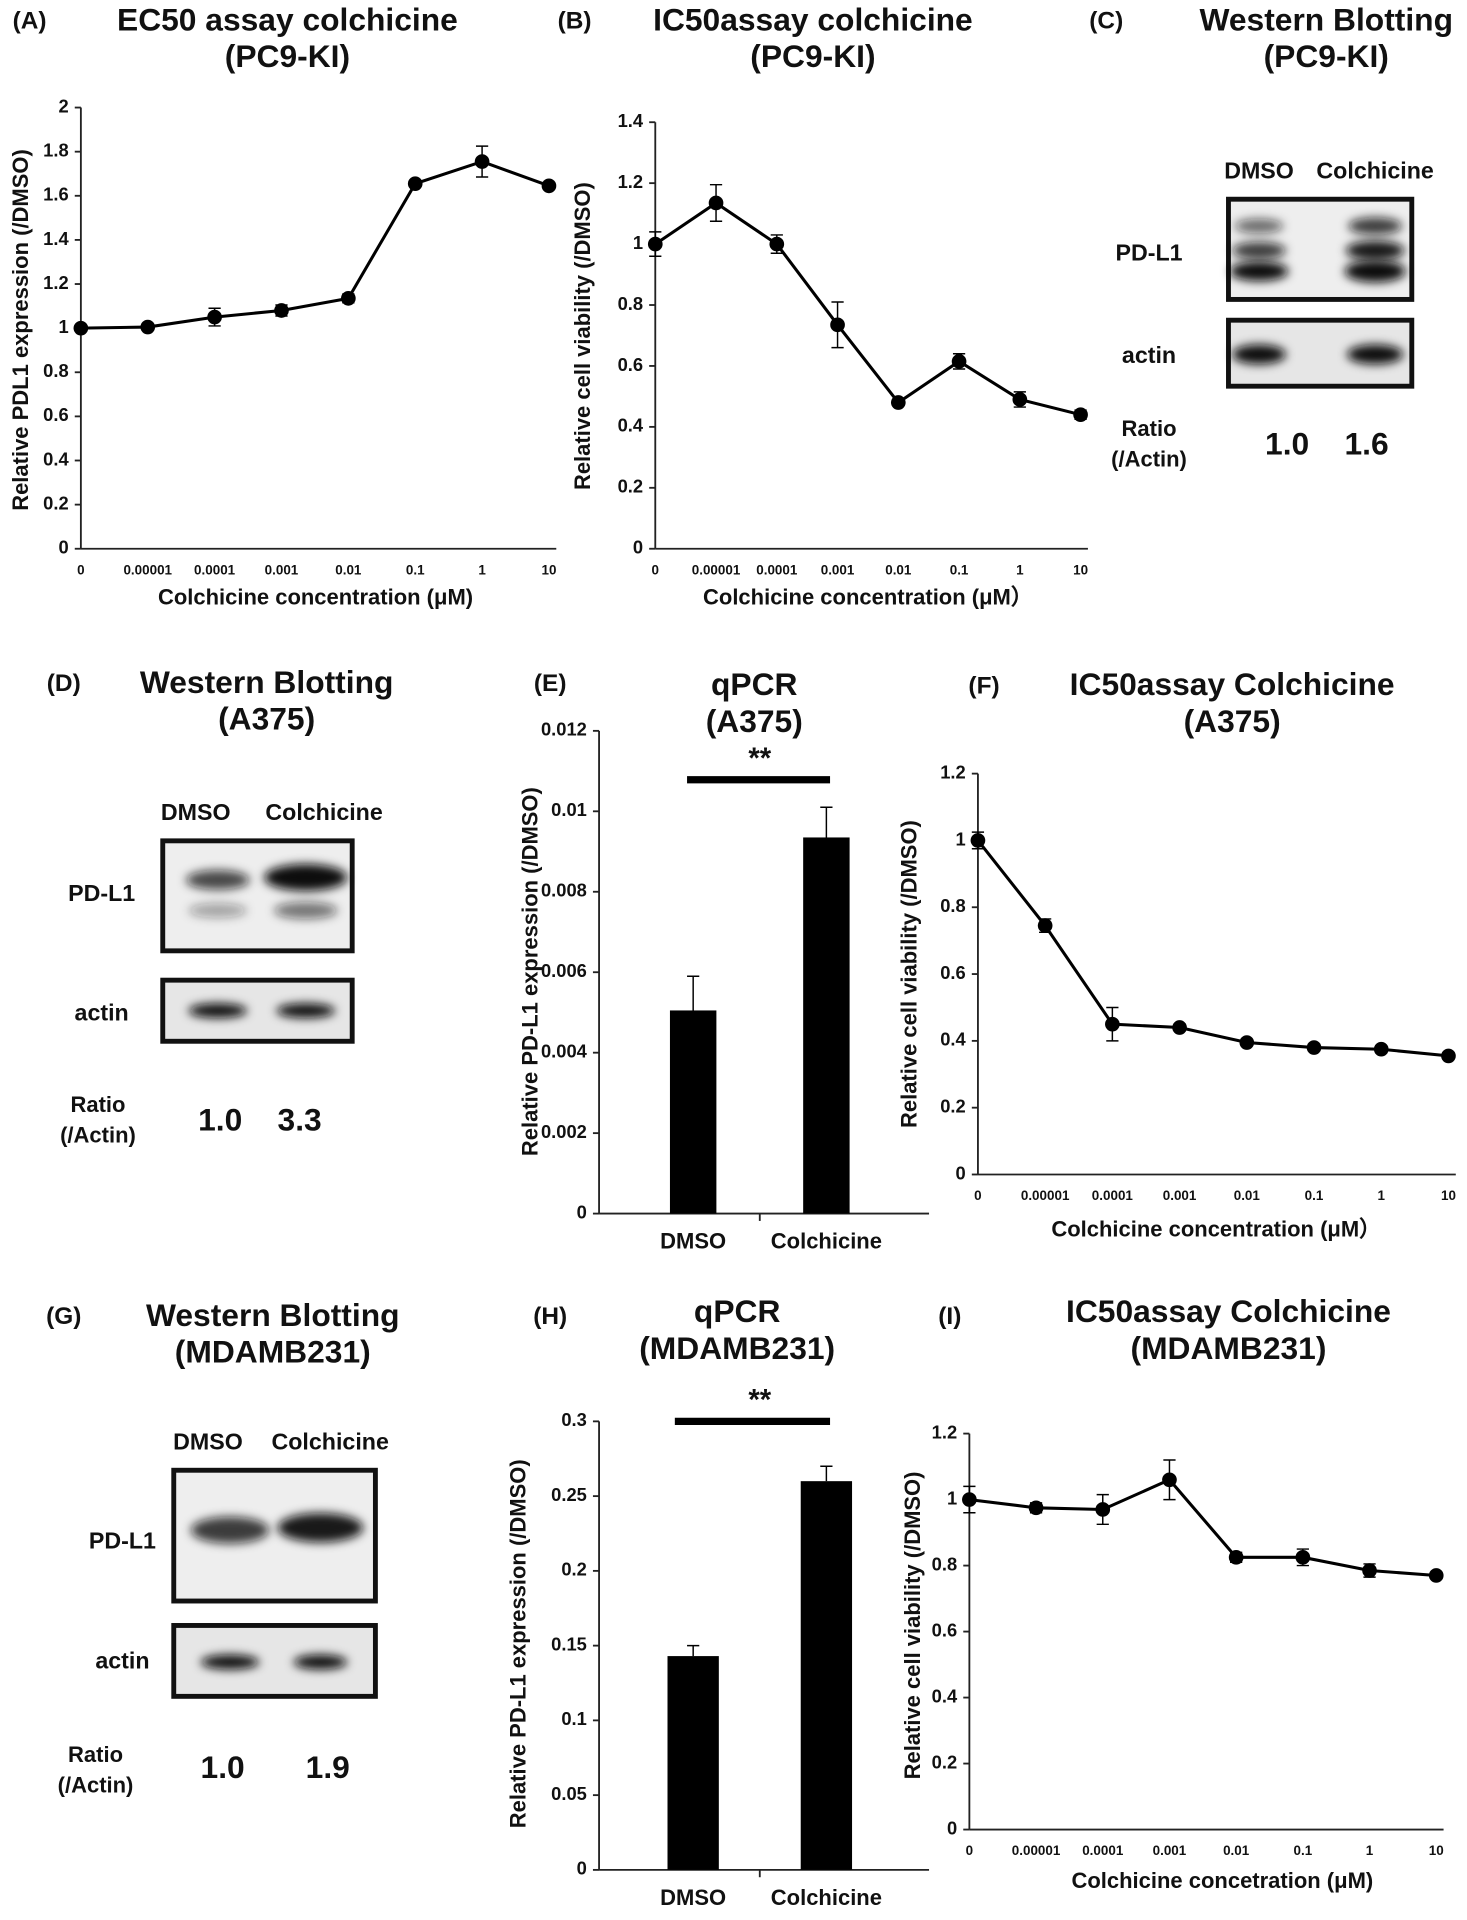  I want to click on x-tick-label: Colchicine, so click(826, 1897).